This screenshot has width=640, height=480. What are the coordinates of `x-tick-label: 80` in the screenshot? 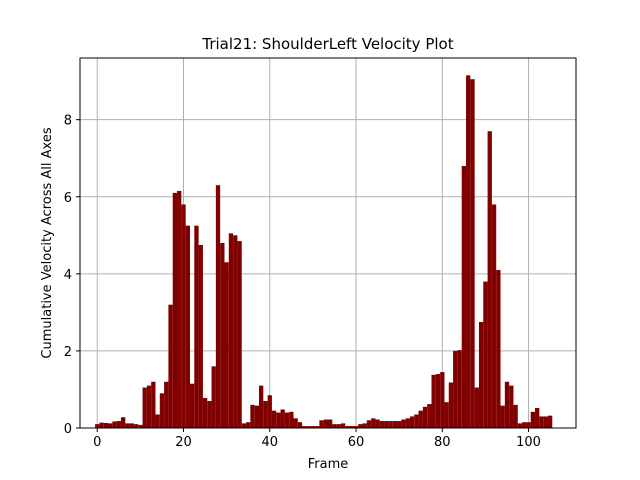 It's located at (442, 442).